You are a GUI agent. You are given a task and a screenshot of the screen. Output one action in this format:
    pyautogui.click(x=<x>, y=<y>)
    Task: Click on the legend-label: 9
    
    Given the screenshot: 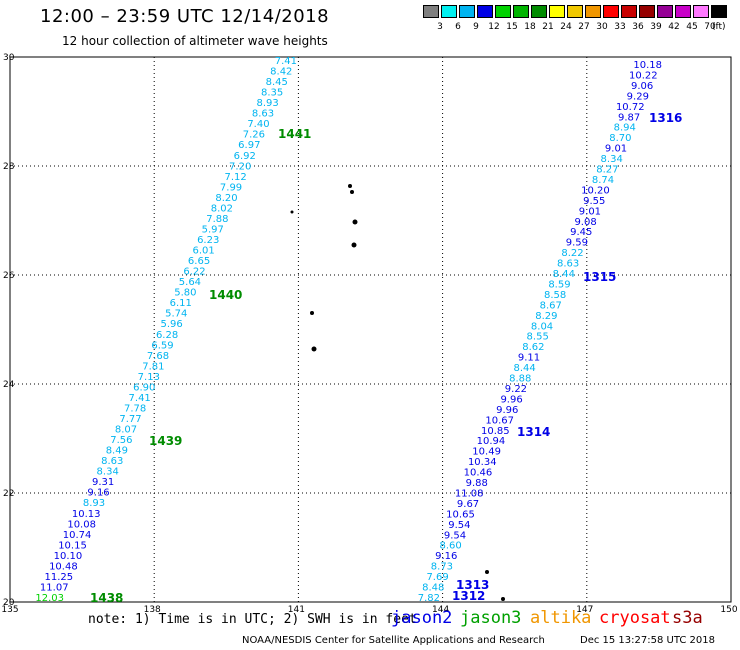 What is the action you would take?
    pyautogui.click(x=476, y=27)
    